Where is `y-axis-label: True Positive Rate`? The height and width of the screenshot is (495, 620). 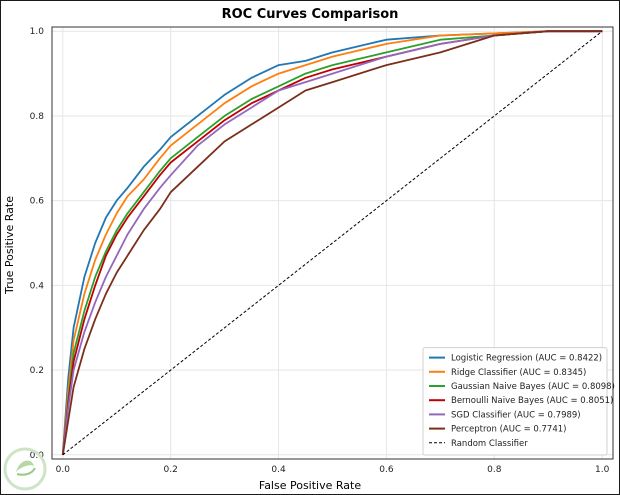
y-axis-label: True Positive Rate is located at coordinates (9, 245).